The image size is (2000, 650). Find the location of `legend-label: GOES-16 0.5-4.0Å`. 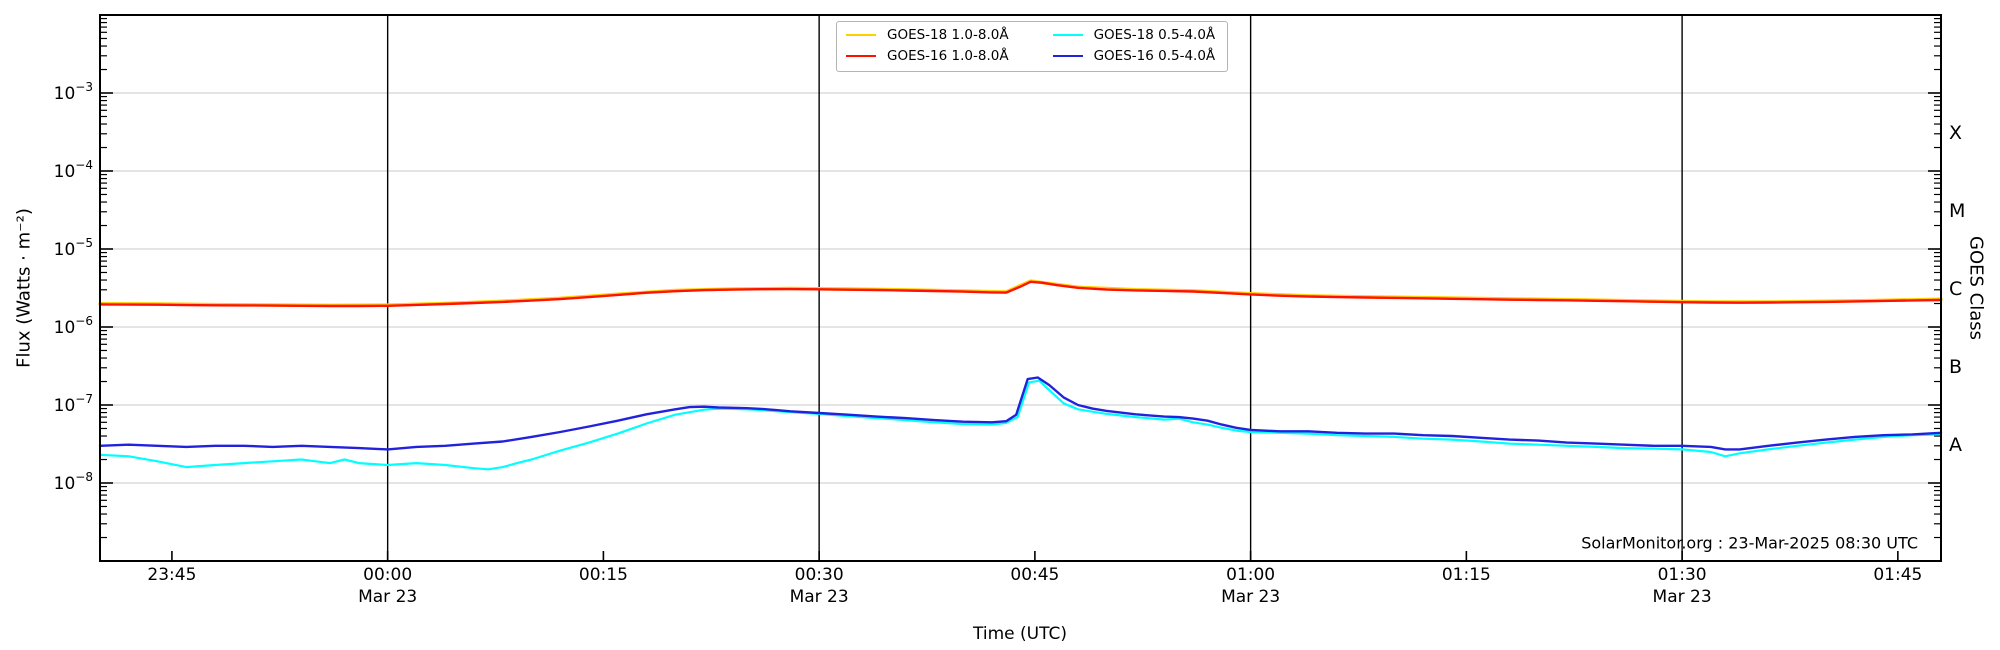

legend-label: GOES-16 0.5-4.0Å is located at coordinates (1154, 55).